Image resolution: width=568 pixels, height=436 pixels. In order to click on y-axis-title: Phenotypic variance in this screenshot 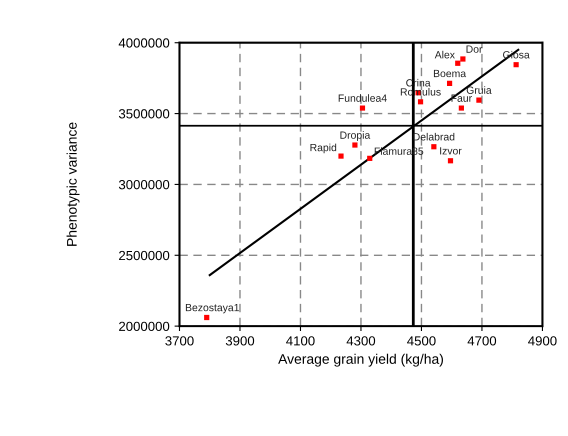, I will do `click(73, 184)`.